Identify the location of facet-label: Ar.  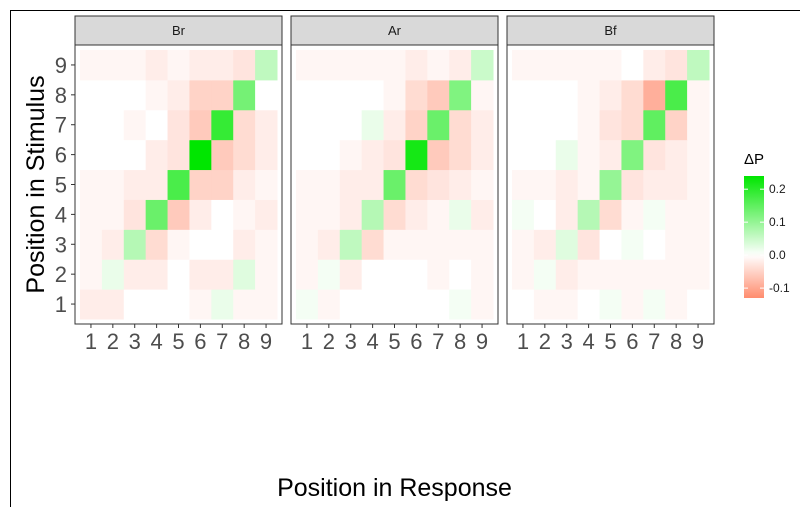
(395, 30).